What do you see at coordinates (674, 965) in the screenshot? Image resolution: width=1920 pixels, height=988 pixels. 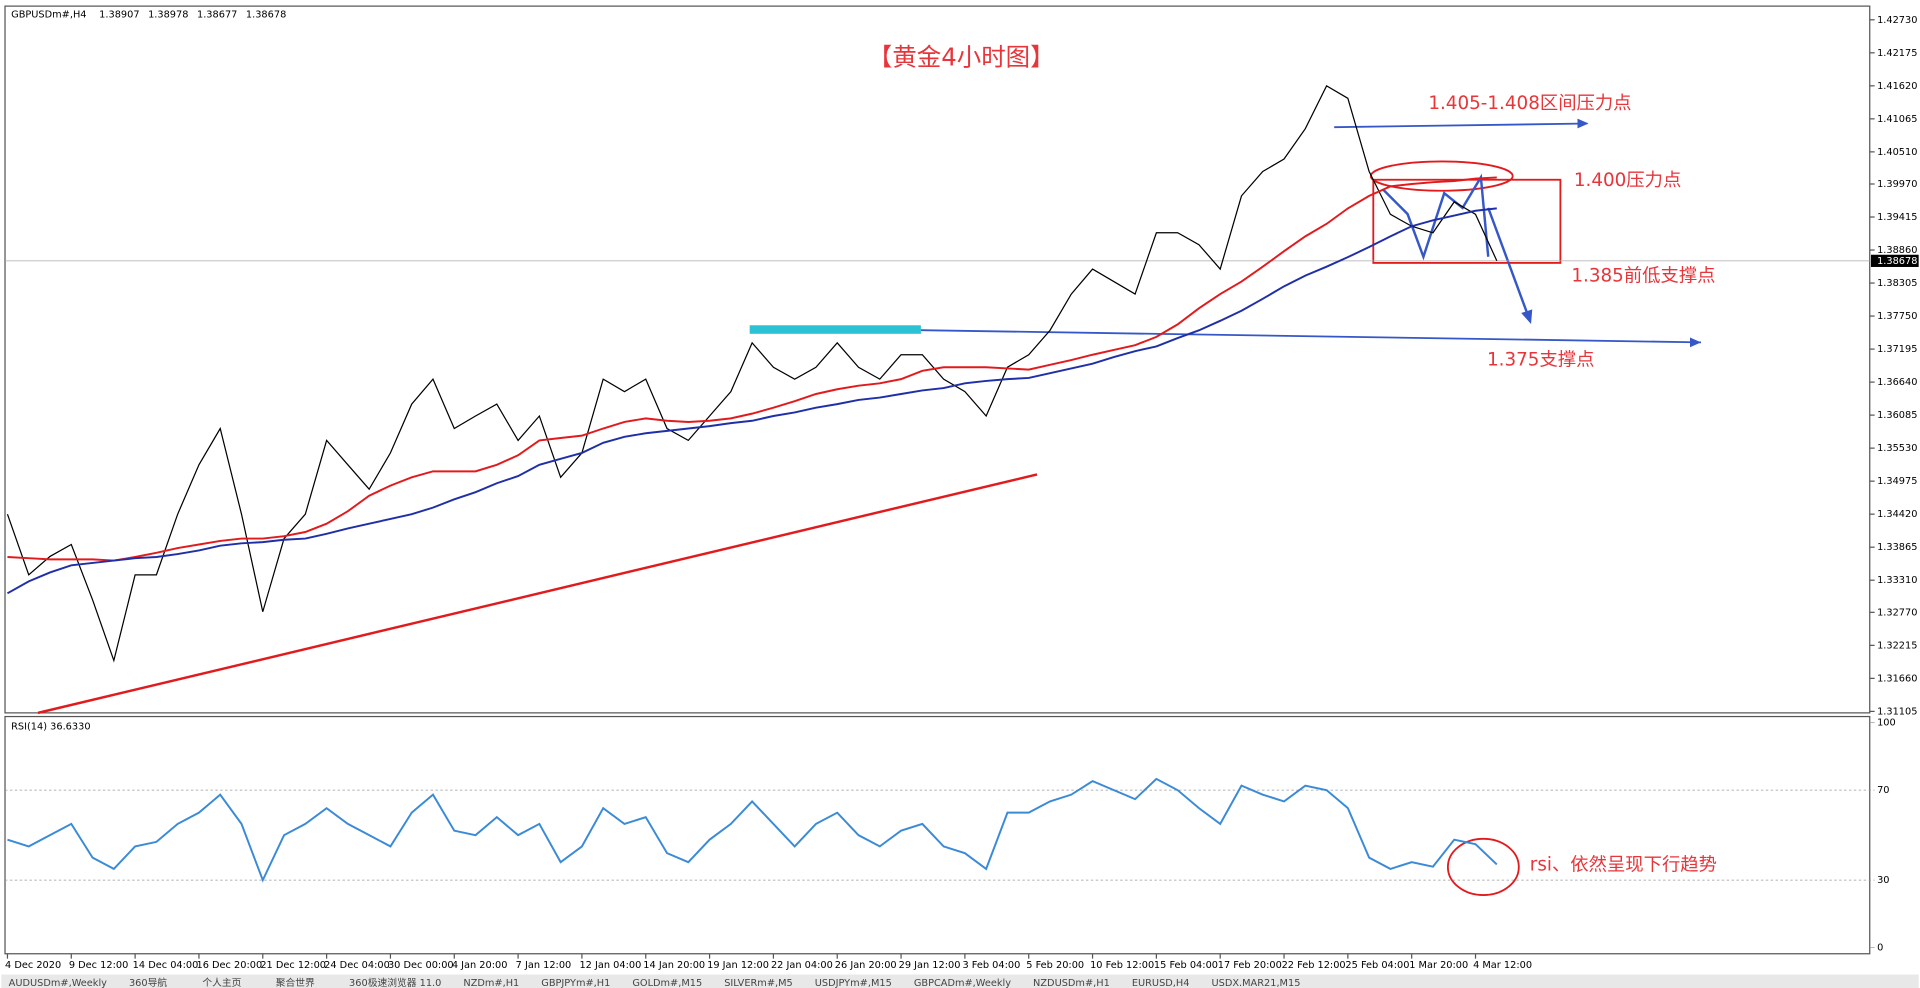 I see `x-tick-label: 14 Jan 20:00` at bounding box center [674, 965].